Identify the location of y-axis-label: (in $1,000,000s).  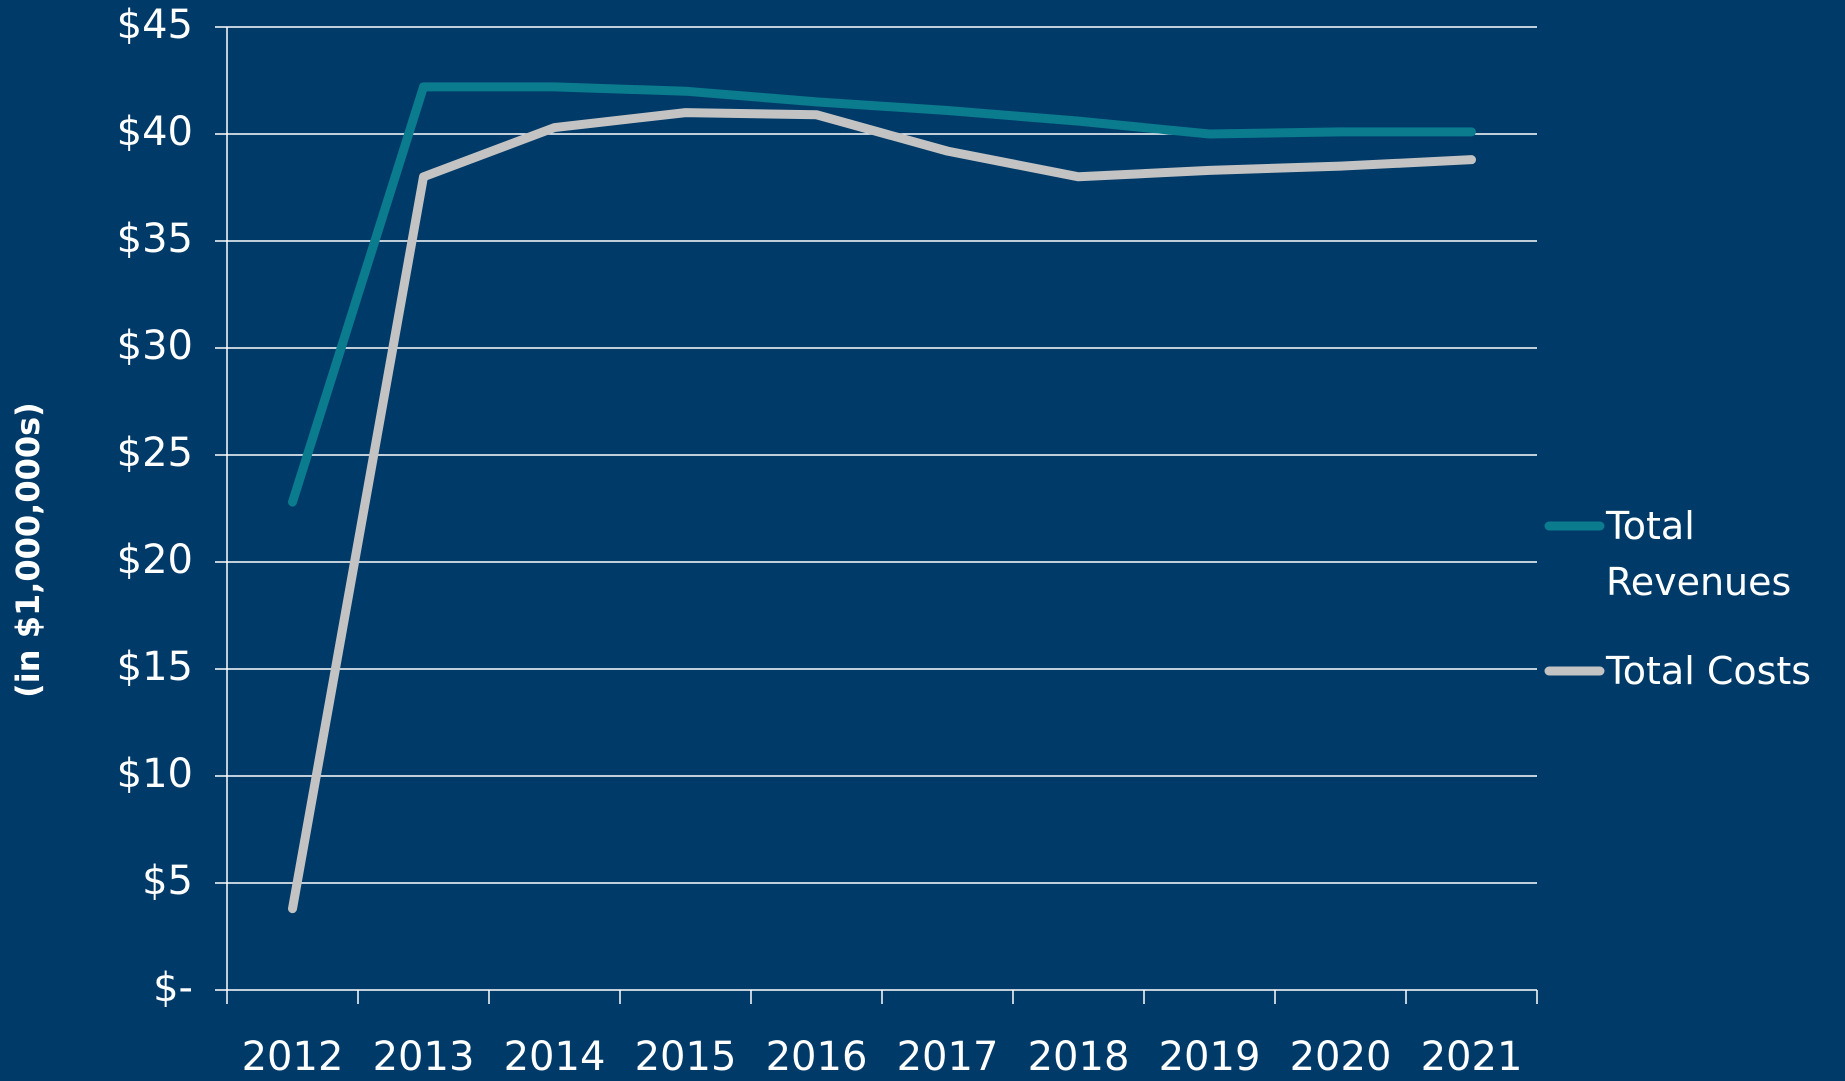
(28, 550).